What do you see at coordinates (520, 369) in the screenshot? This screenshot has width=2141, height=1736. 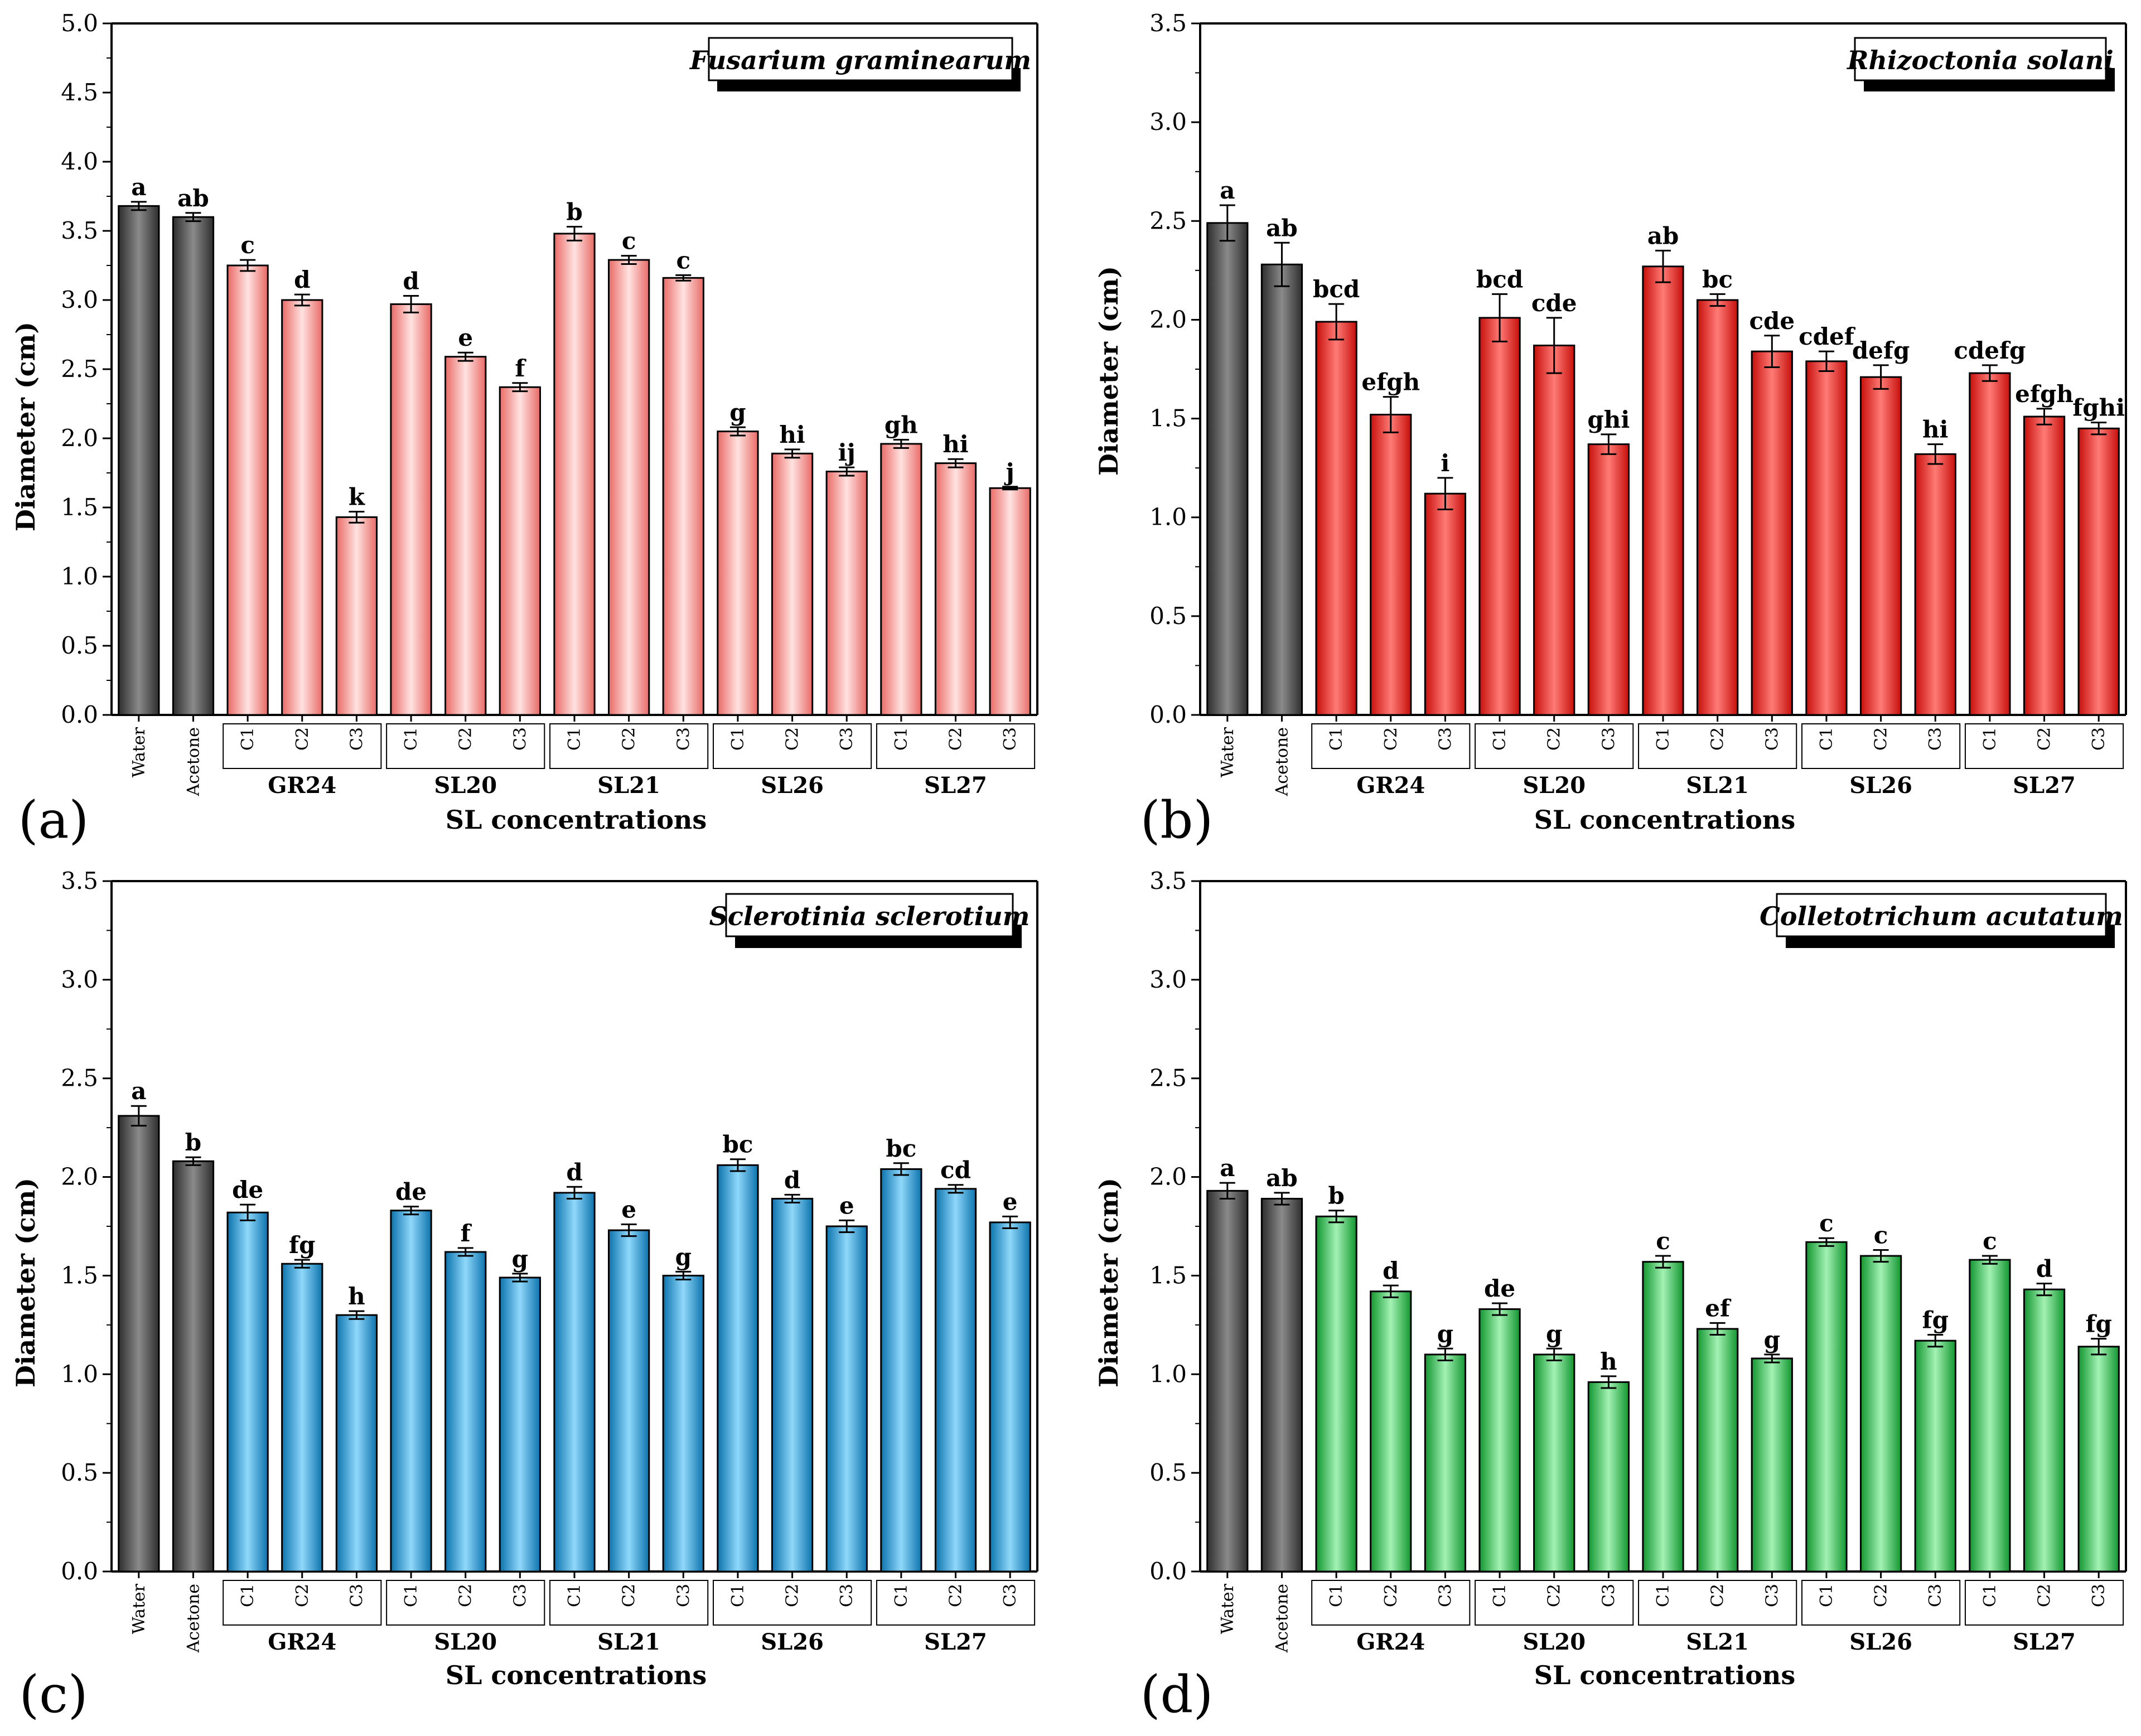 I see `significance-letter: f` at bounding box center [520, 369].